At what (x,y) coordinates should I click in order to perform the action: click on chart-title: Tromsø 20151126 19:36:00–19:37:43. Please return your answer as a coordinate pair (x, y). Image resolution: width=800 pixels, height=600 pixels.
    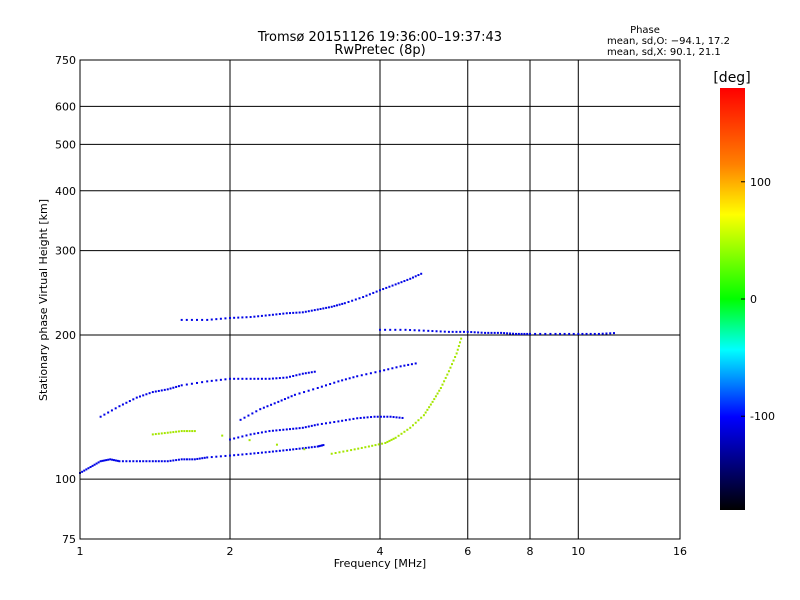
    Looking at the image, I should click on (379, 37).